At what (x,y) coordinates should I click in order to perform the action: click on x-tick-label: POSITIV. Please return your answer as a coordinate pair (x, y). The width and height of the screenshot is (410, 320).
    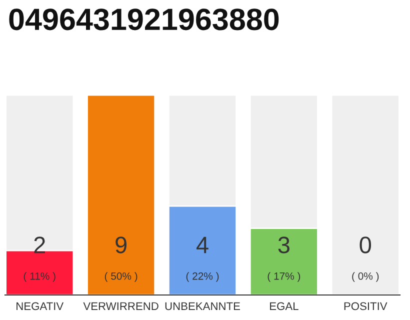
    Looking at the image, I should click on (366, 306).